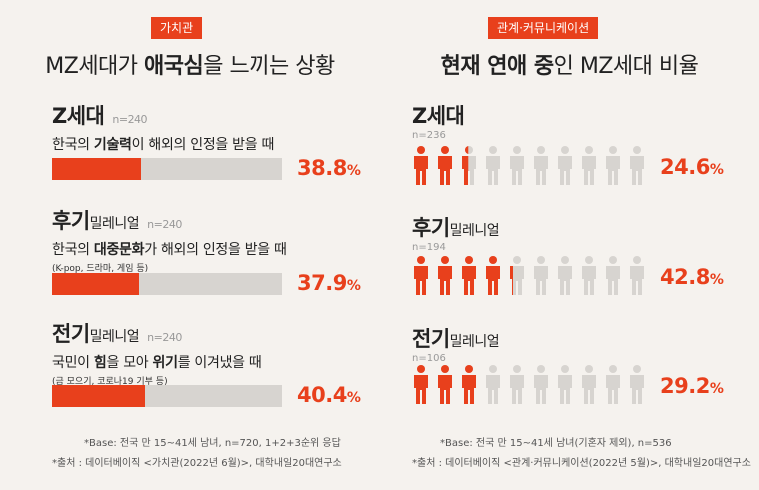 The image size is (759, 490). What do you see at coordinates (456, 228) in the screenshot?
I see `group-name: 후기밀레니얼` at bounding box center [456, 228].